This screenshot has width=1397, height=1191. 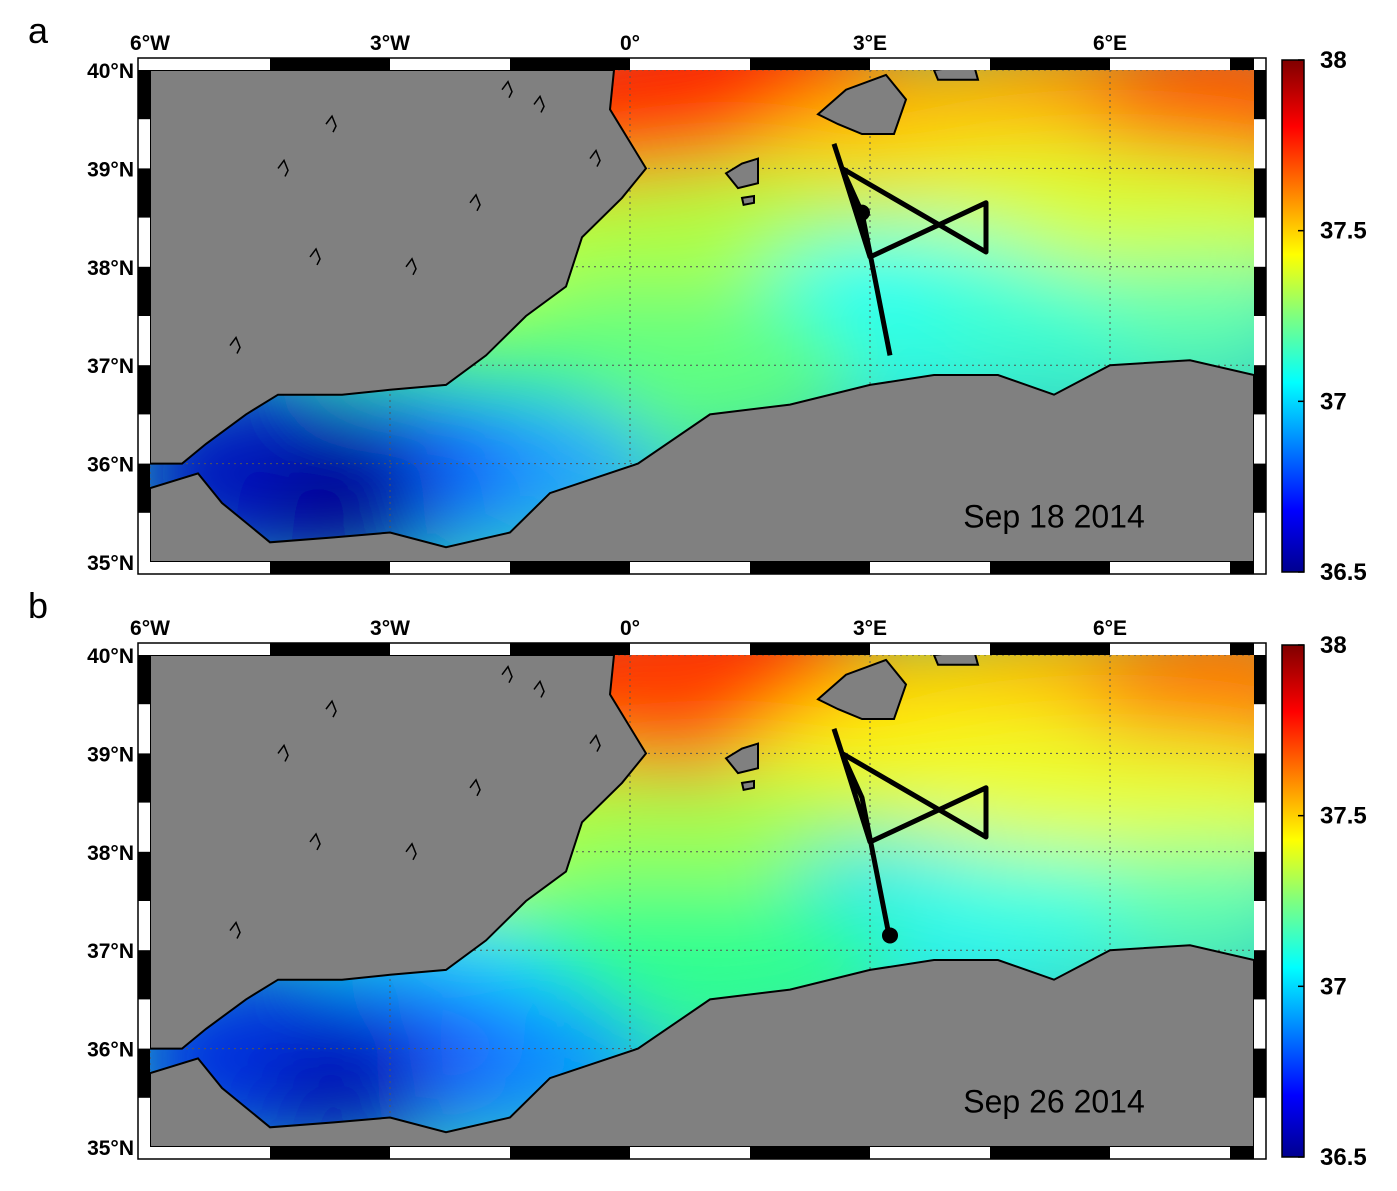 I want to click on panel-letter: a, so click(x=38, y=30).